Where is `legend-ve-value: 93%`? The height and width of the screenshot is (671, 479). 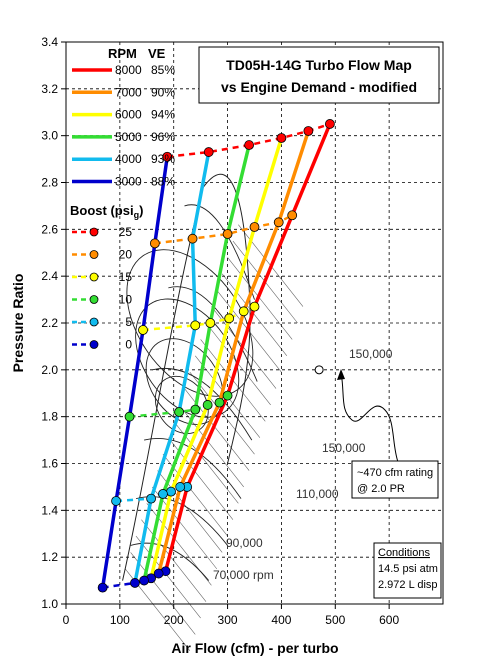
legend-ve-value: 93% is located at coordinates (163, 159).